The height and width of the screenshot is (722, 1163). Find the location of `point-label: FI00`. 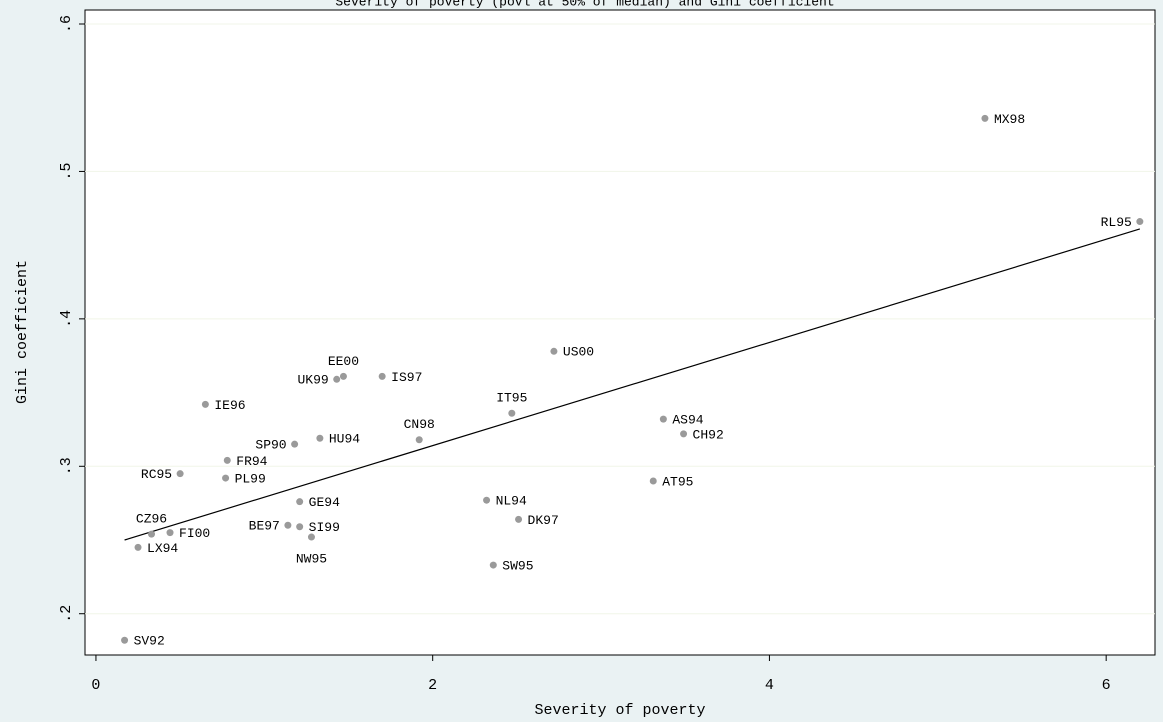

point-label: FI00 is located at coordinates (194, 533).